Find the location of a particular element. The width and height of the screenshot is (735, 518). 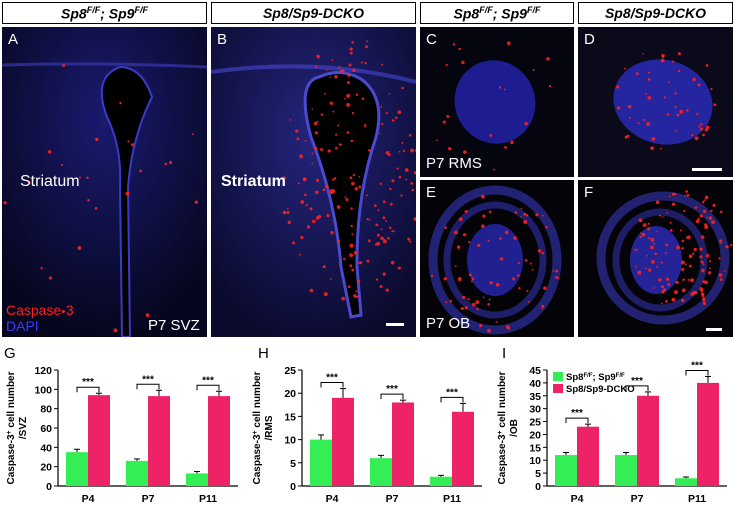

panel-f-tissue is located at coordinates (655, 258).